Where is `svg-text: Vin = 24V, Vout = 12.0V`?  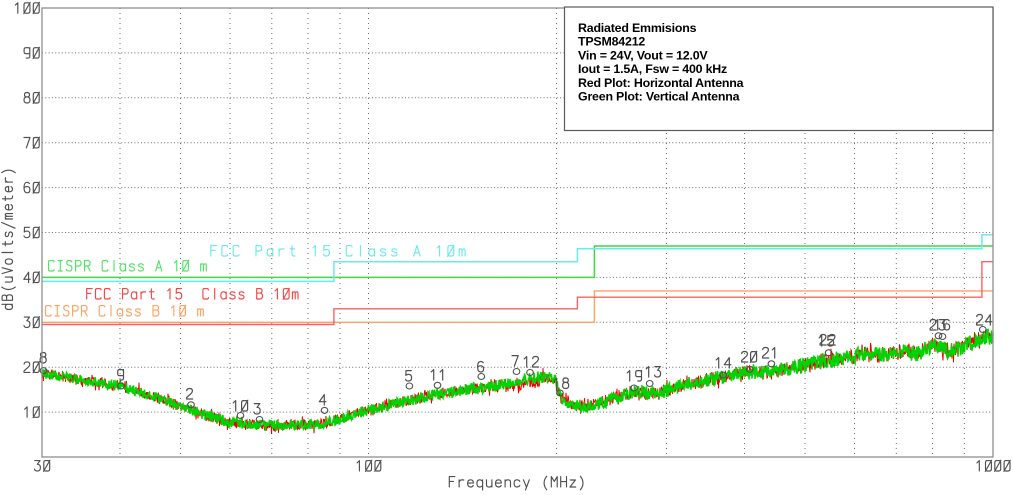
svg-text: Vin = 24V, Vout = 12.0V is located at coordinates (643, 55).